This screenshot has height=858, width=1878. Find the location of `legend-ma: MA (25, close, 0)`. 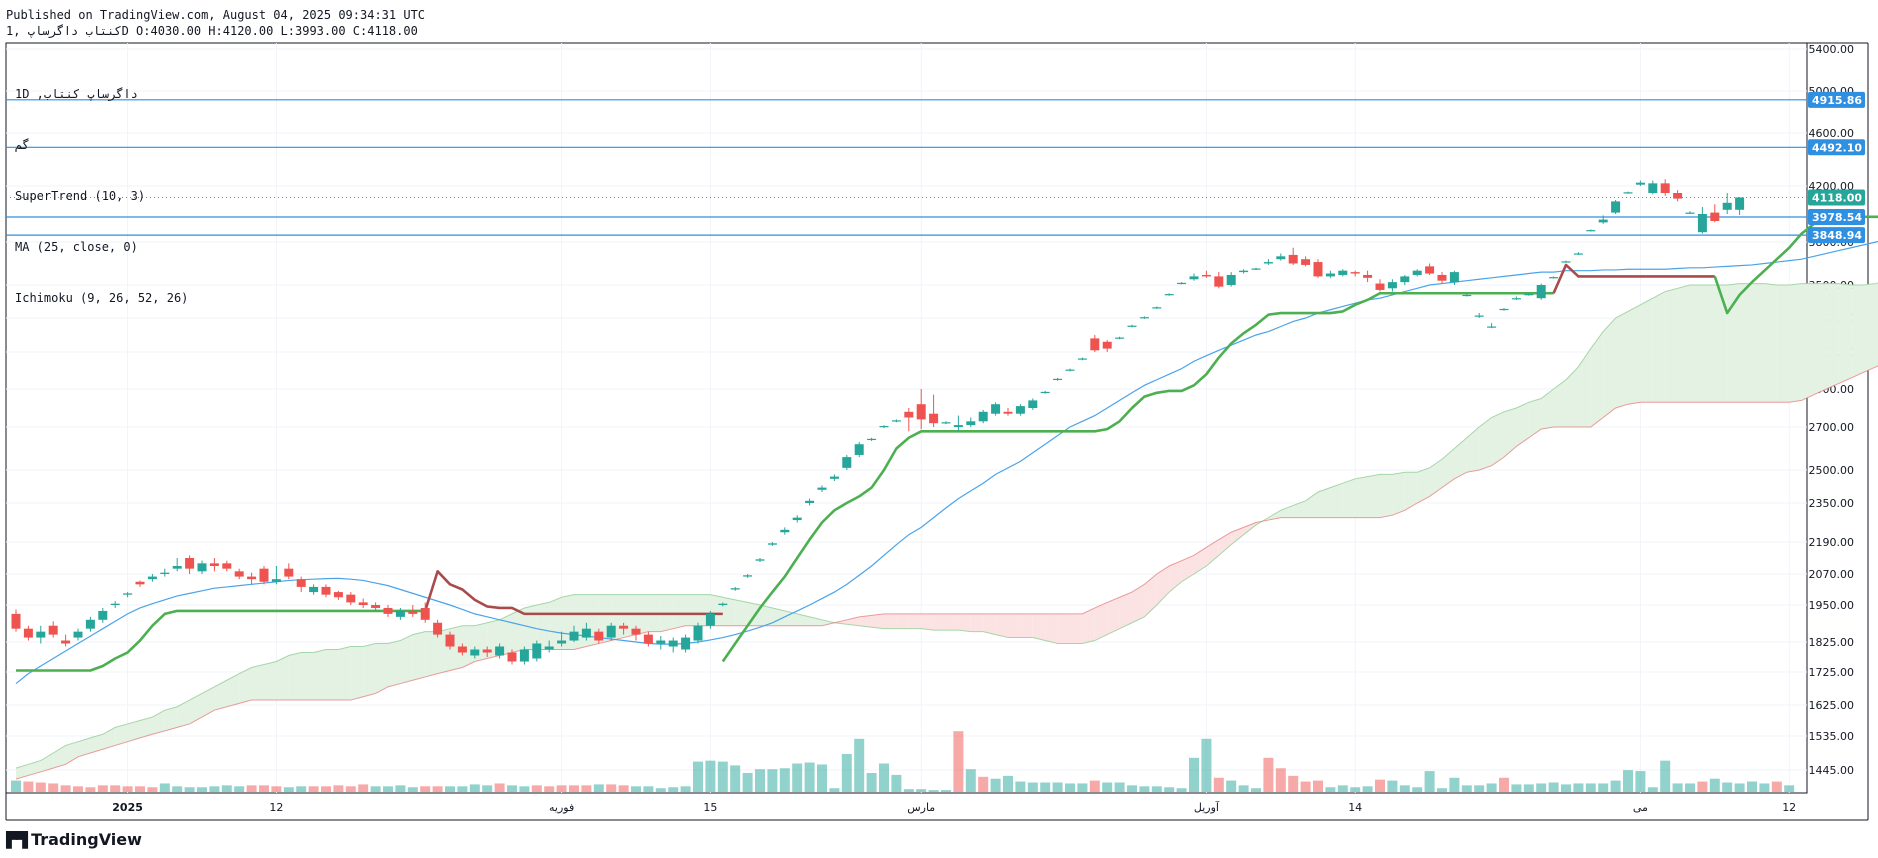

legend-ma: MA (25, close, 0) is located at coordinates (76, 247).